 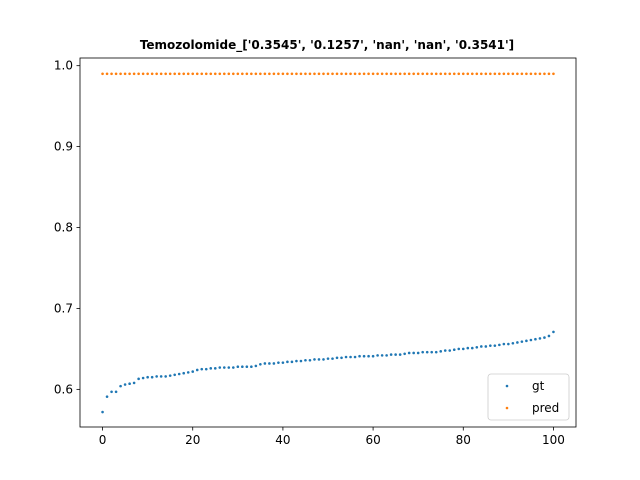 I want to click on x-tick-label-2: 40, so click(x=282, y=440).